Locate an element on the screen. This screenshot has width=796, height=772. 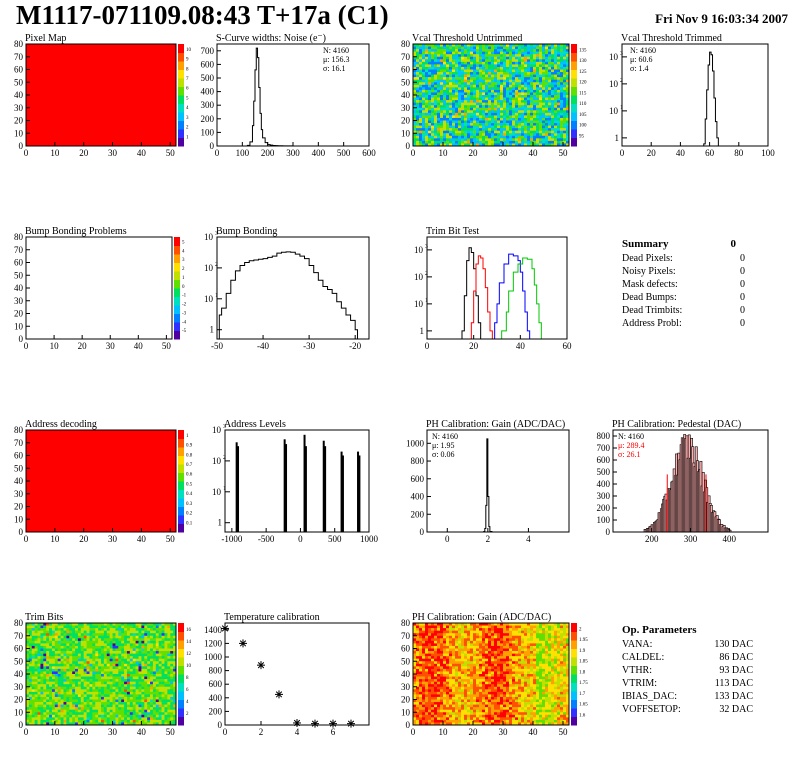
y-tick-exponent: 2 is located at coordinates (216, 265).